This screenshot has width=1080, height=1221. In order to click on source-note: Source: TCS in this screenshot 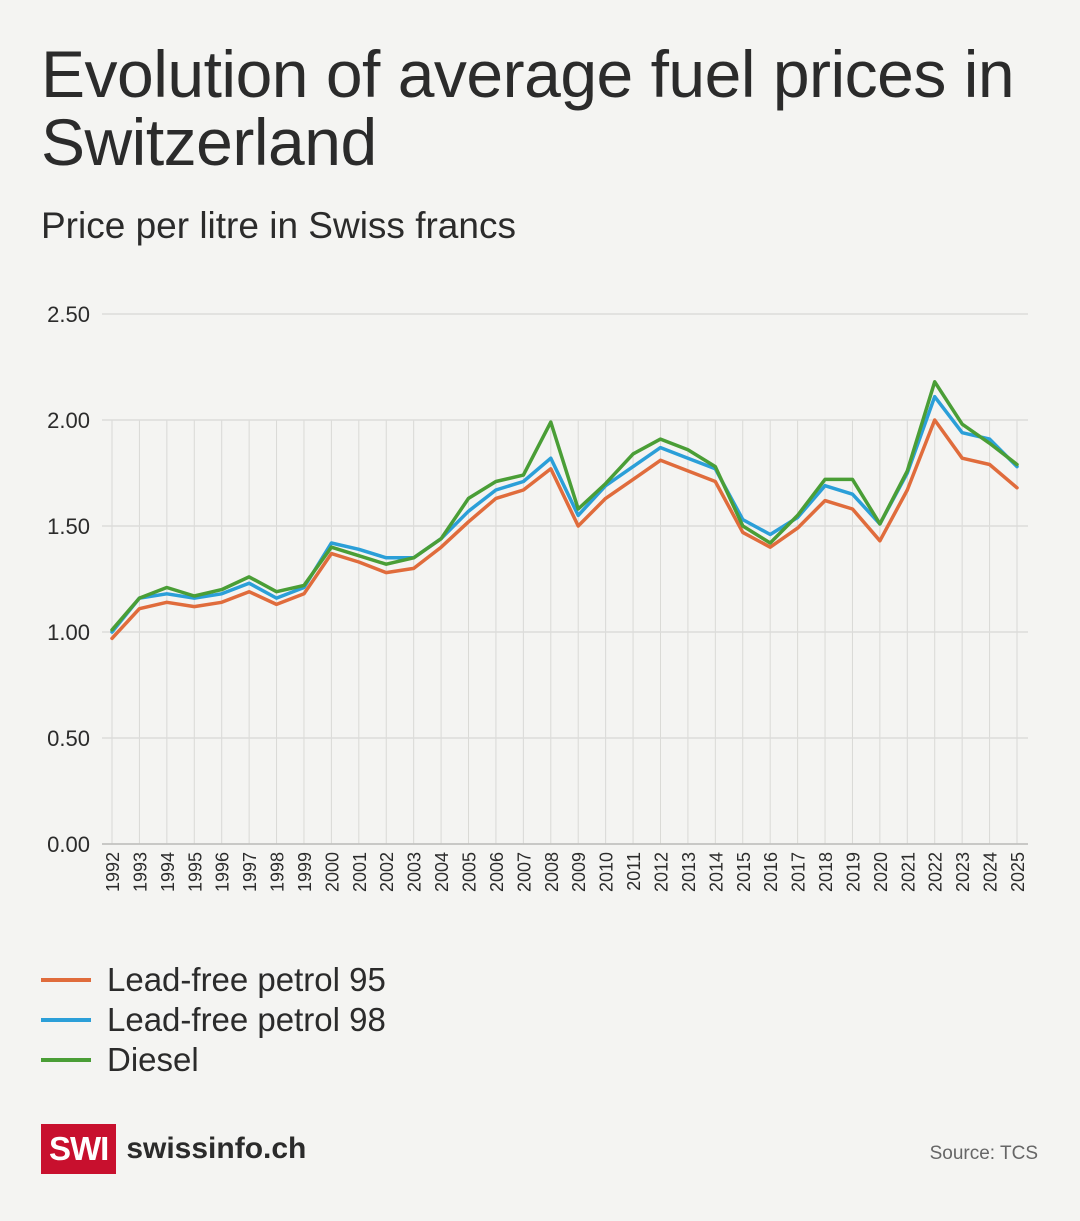, I will do `click(983, 1153)`.